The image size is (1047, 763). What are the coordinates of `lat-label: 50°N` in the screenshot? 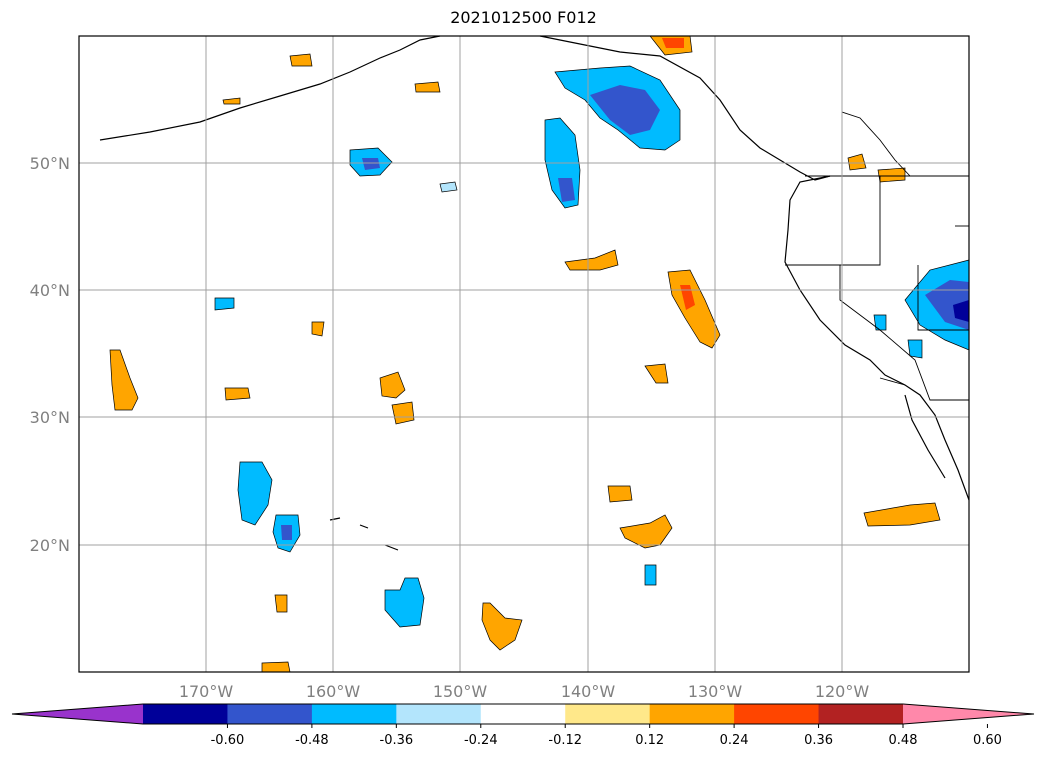 It's located at (50, 163).